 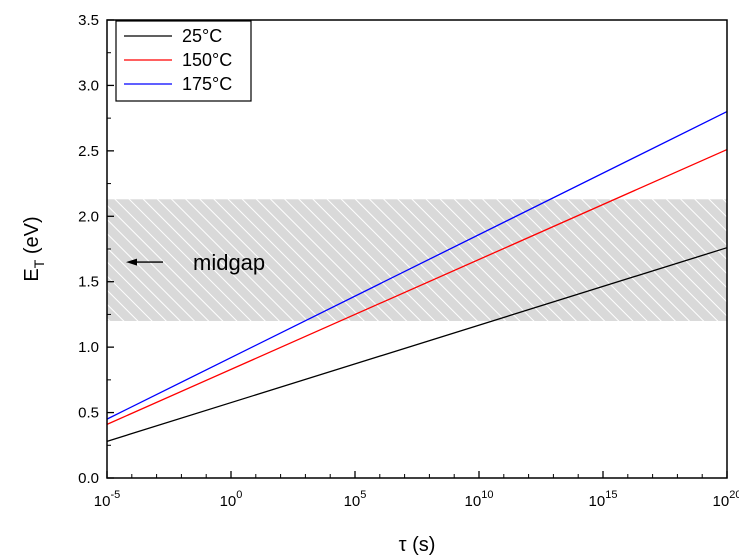 I want to click on x-tick-label-4: 10¹⁵, so click(x=603, y=499).